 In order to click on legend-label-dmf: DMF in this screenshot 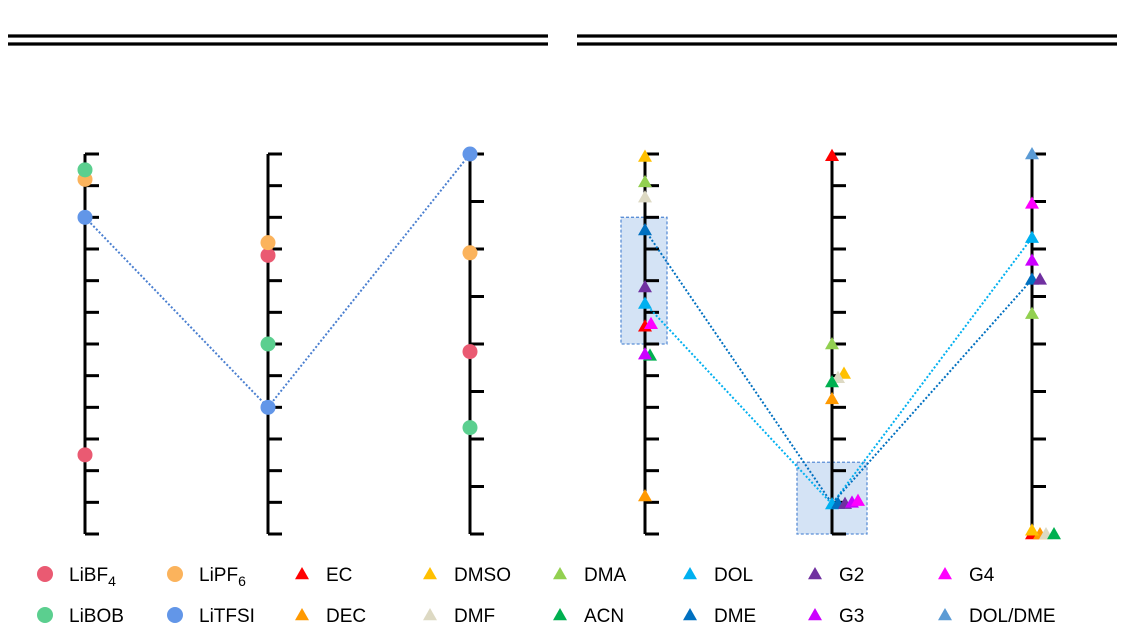, I will do `click(474, 616)`.